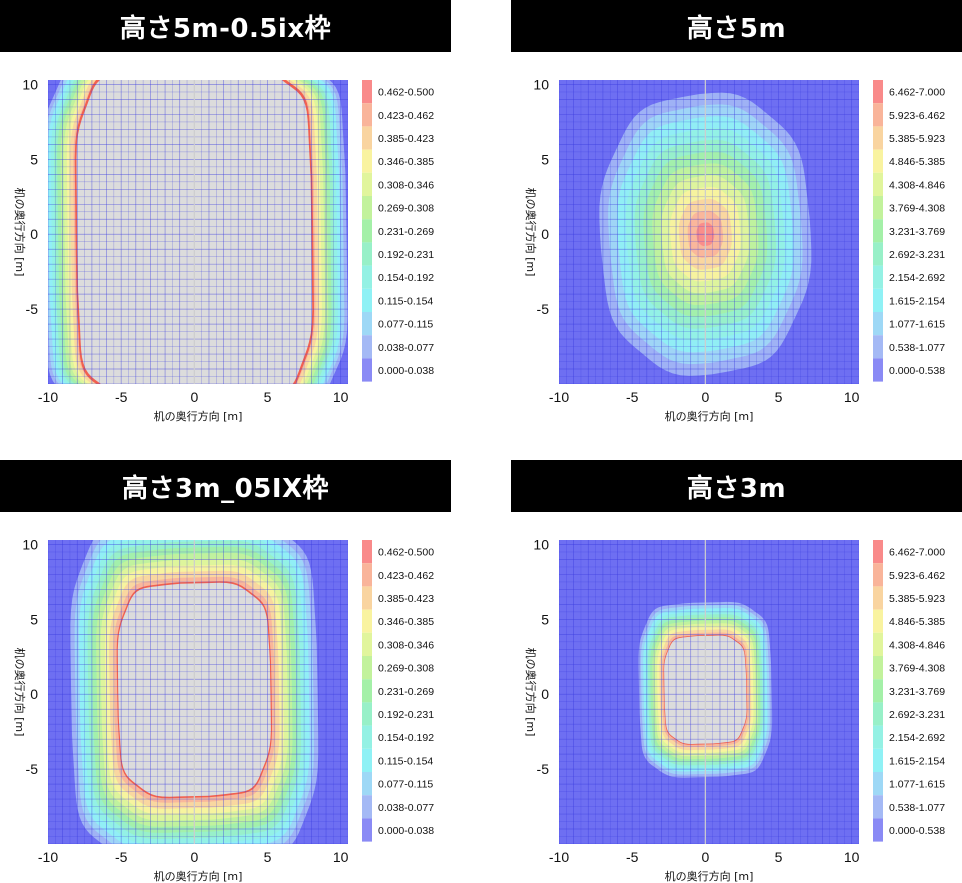 The image size is (962, 883). Describe the element at coordinates (559, 857) in the screenshot. I see `x-tick-label: -10` at that location.